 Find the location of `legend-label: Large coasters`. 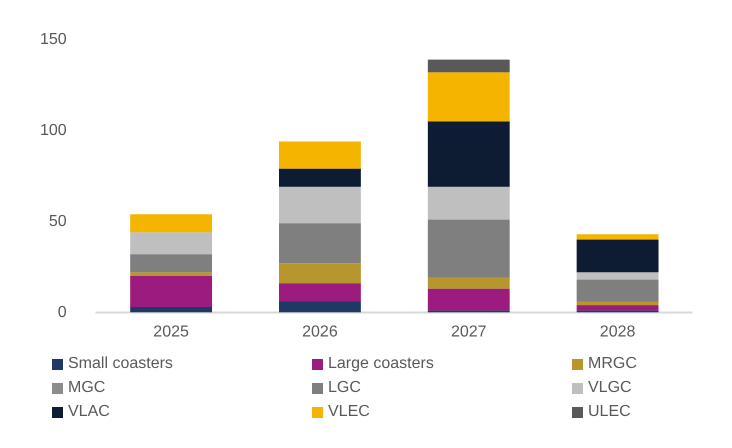

legend-label: Large coasters is located at coordinates (381, 364).